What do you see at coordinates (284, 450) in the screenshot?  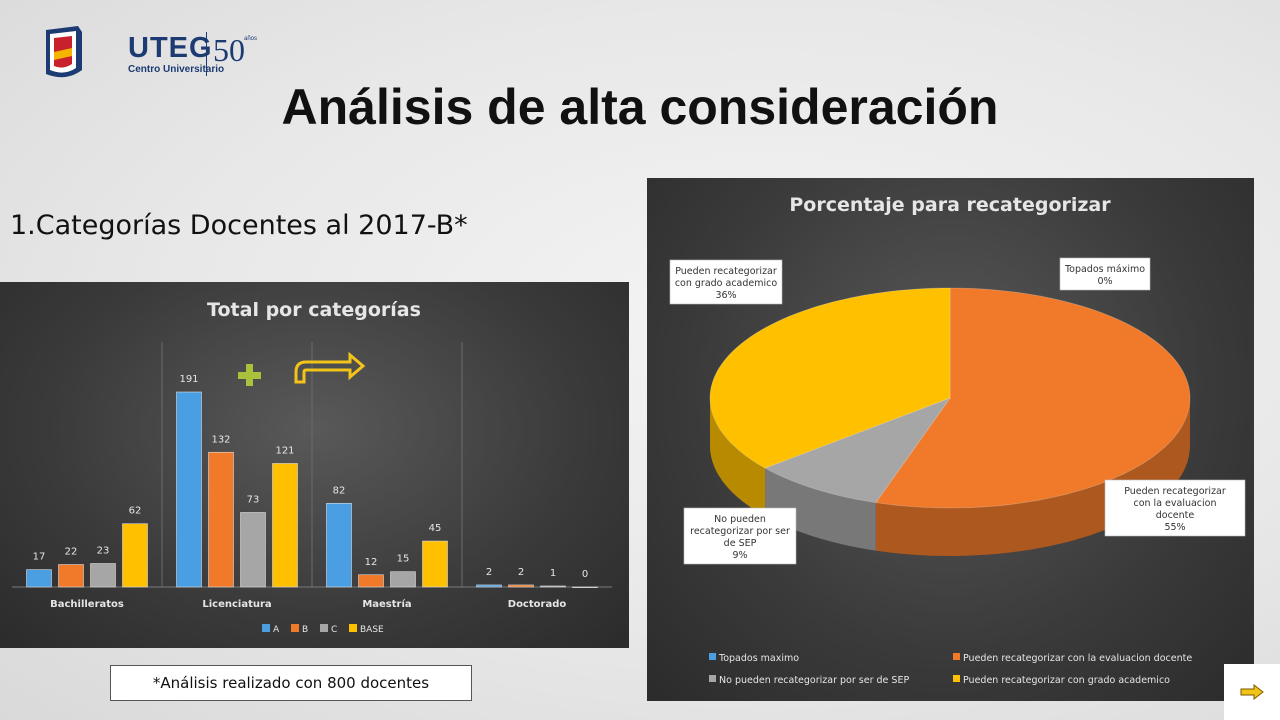 I see `bar-data-label: 121` at bounding box center [284, 450].